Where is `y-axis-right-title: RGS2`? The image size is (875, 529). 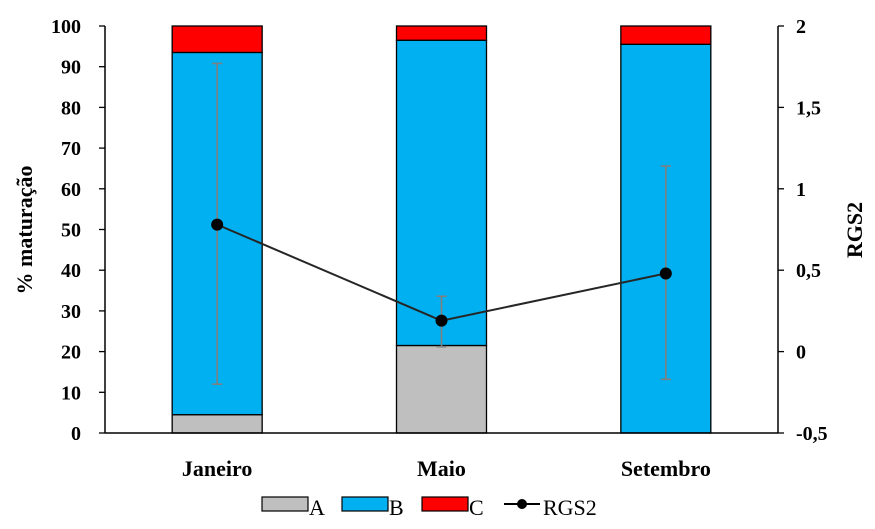 y-axis-right-title: RGS2 is located at coordinates (854, 230).